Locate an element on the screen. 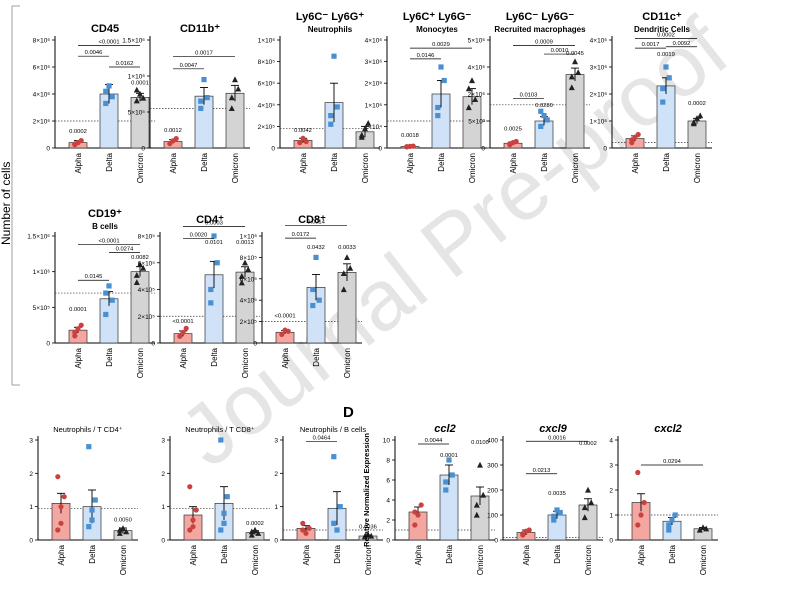 The height and width of the screenshot is (591, 787). y-tick-label: 1 is located at coordinates (163, 507).